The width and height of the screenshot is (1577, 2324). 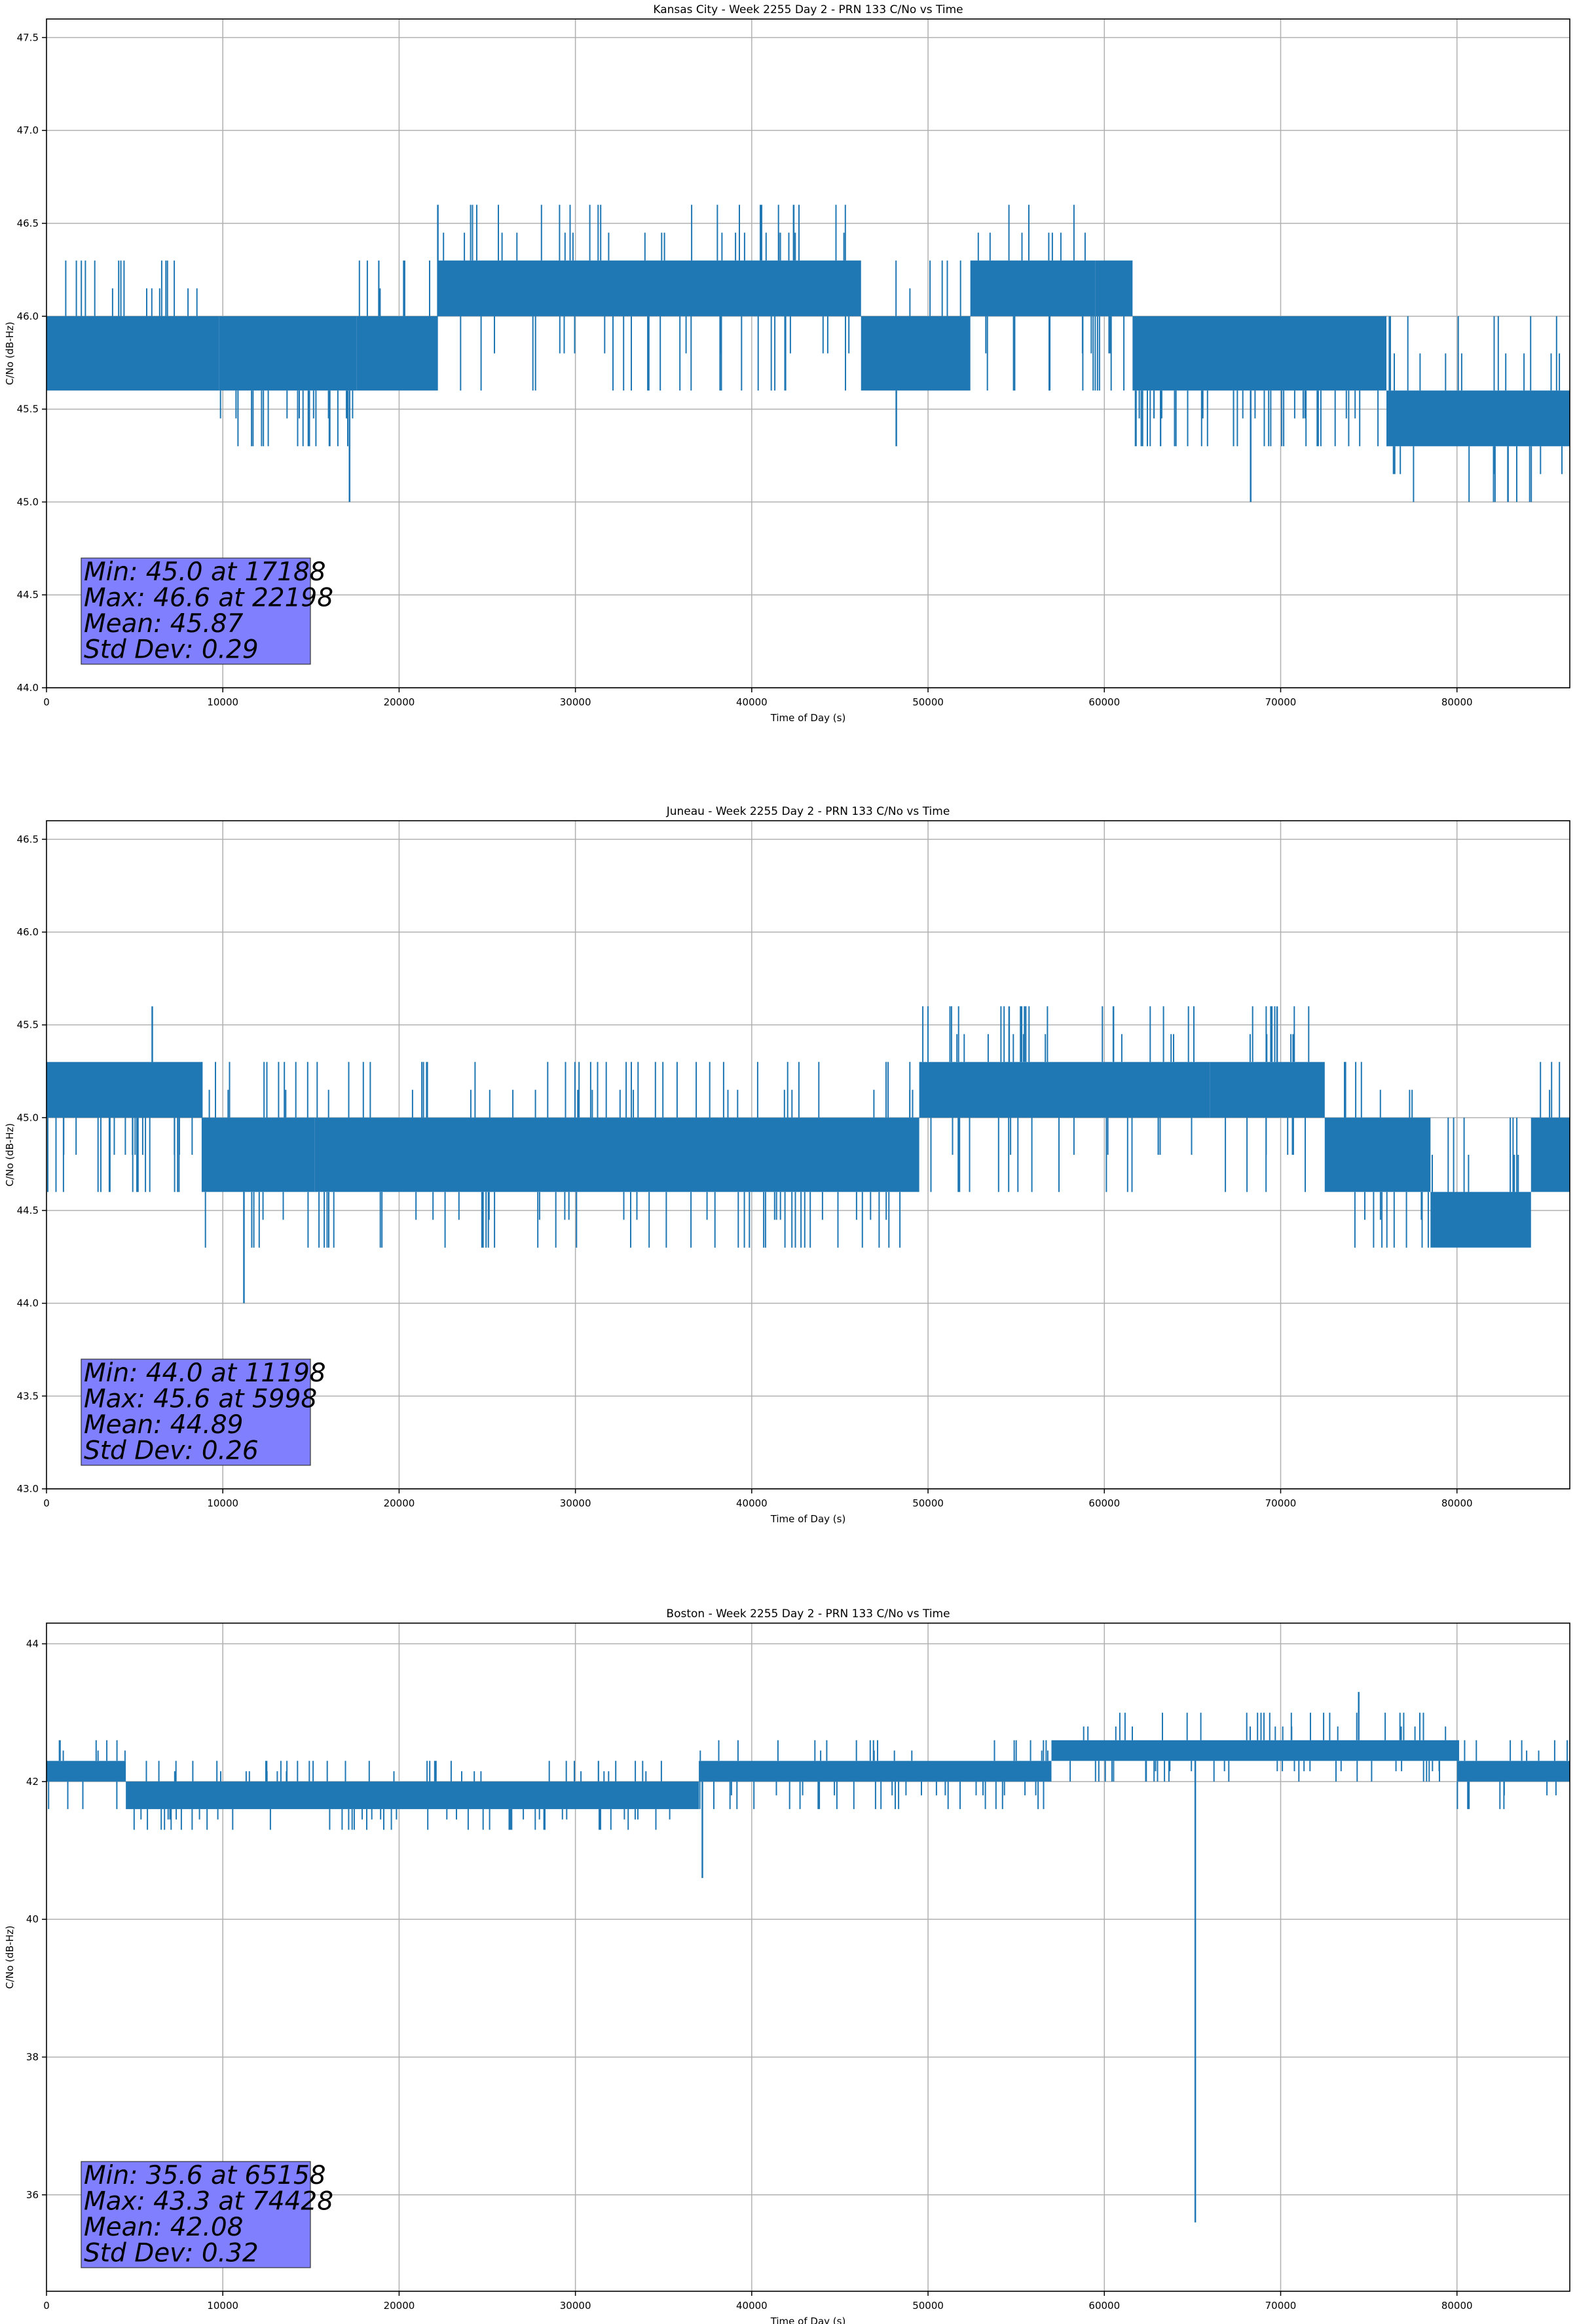 I want to click on x-tick-label: 80000, so click(x=1457, y=2306).